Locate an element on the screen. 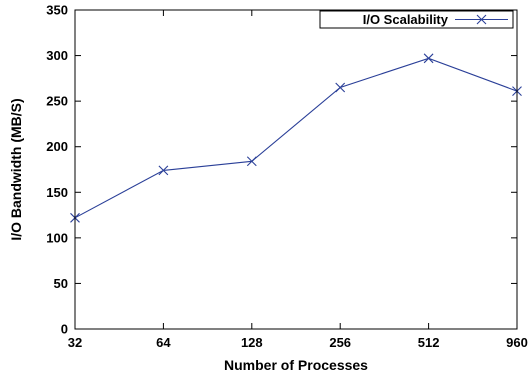 This screenshot has height=377, width=530. x-tick-label: 256 is located at coordinates (340, 342).